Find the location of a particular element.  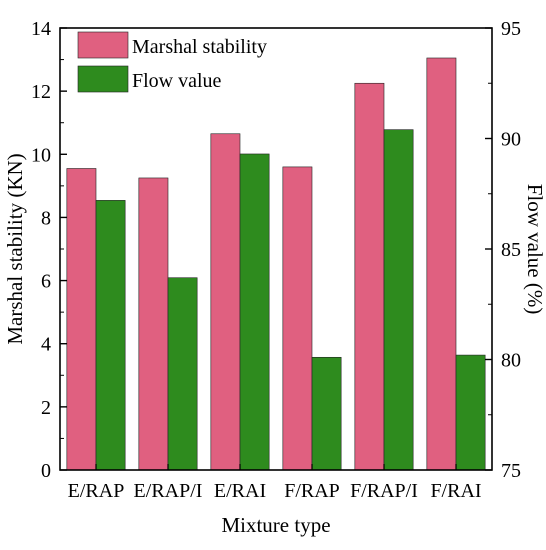

y-right-tick-label: 85 is located at coordinates (511, 250).